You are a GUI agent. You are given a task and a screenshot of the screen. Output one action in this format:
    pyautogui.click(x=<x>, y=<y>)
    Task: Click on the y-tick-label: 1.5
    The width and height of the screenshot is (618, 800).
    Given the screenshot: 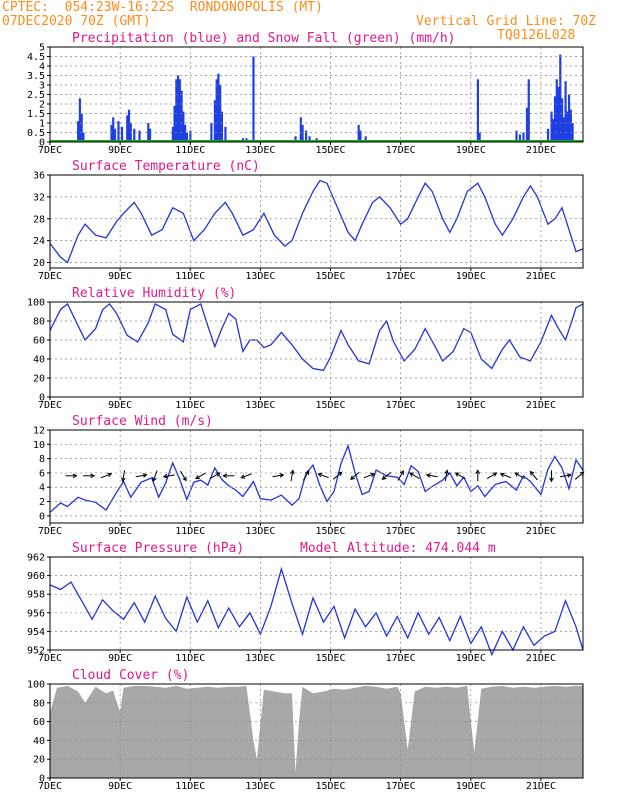 What is the action you would take?
    pyautogui.click(x=36, y=114)
    